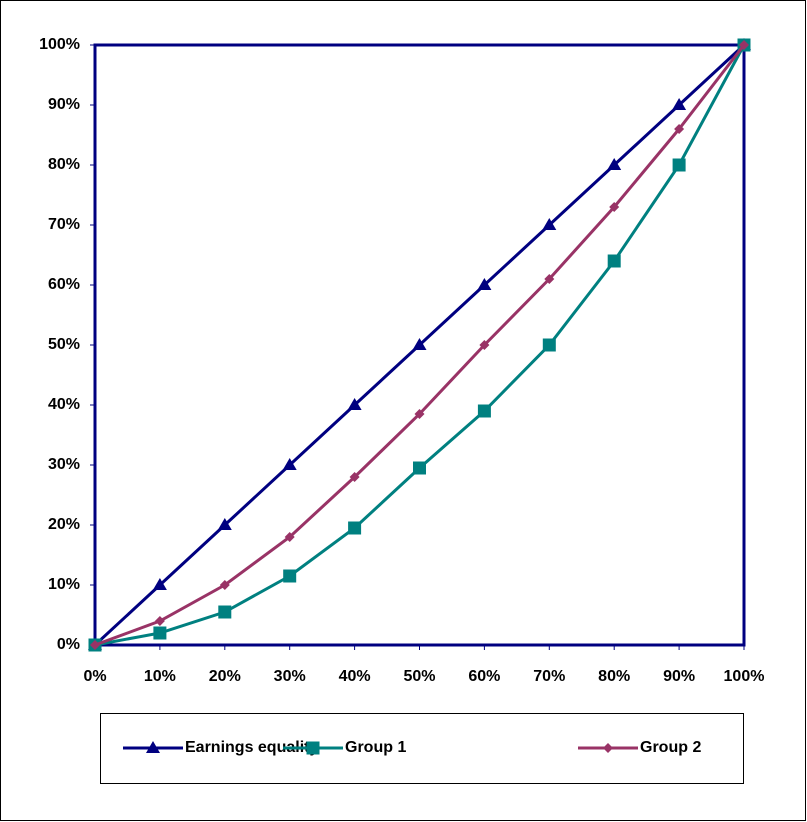  I want to click on x-tick-label: 60%, so click(484, 676).